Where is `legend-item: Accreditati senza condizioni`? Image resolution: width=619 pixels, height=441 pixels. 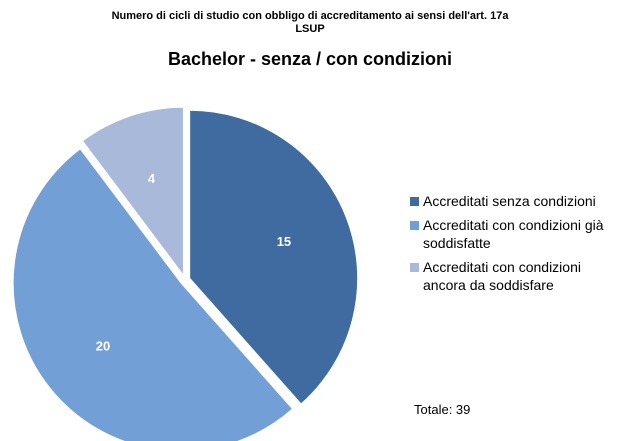 legend-item: Accreditati senza condizioni is located at coordinates (512, 201).